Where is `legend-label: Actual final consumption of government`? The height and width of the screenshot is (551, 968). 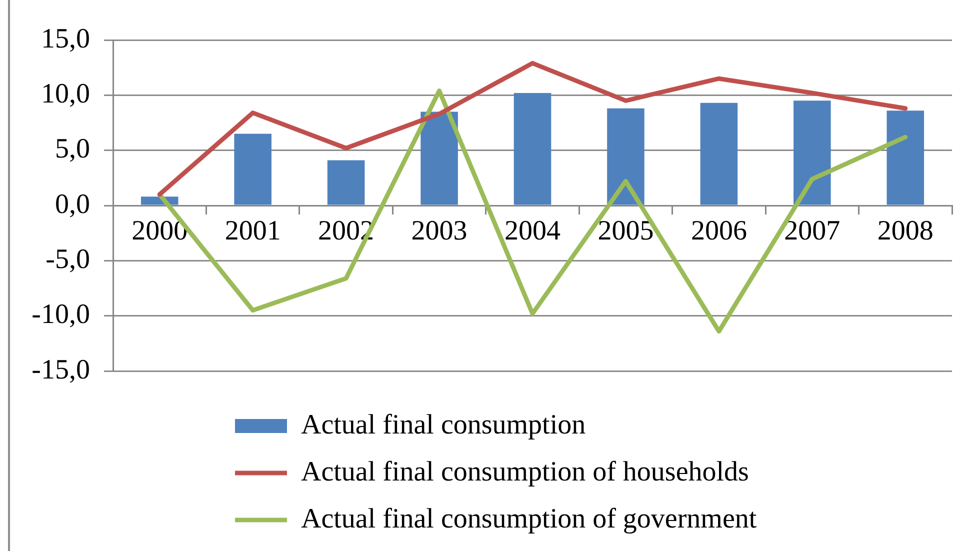
legend-label: Actual final consumption of government is located at coordinates (529, 518).